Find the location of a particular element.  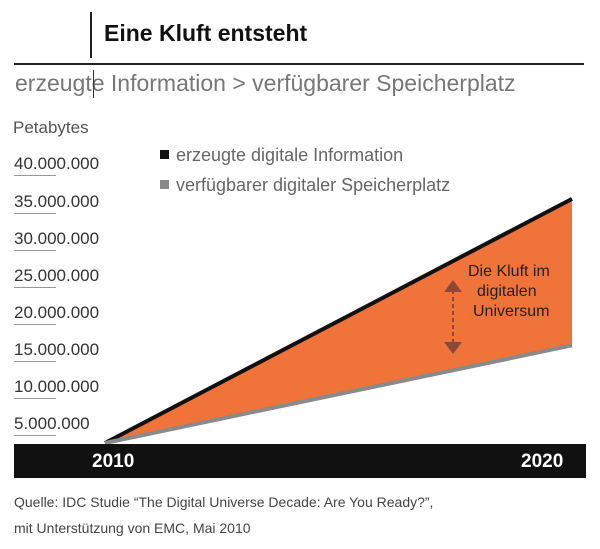

gap-arrow-head-down is located at coordinates (453, 348).